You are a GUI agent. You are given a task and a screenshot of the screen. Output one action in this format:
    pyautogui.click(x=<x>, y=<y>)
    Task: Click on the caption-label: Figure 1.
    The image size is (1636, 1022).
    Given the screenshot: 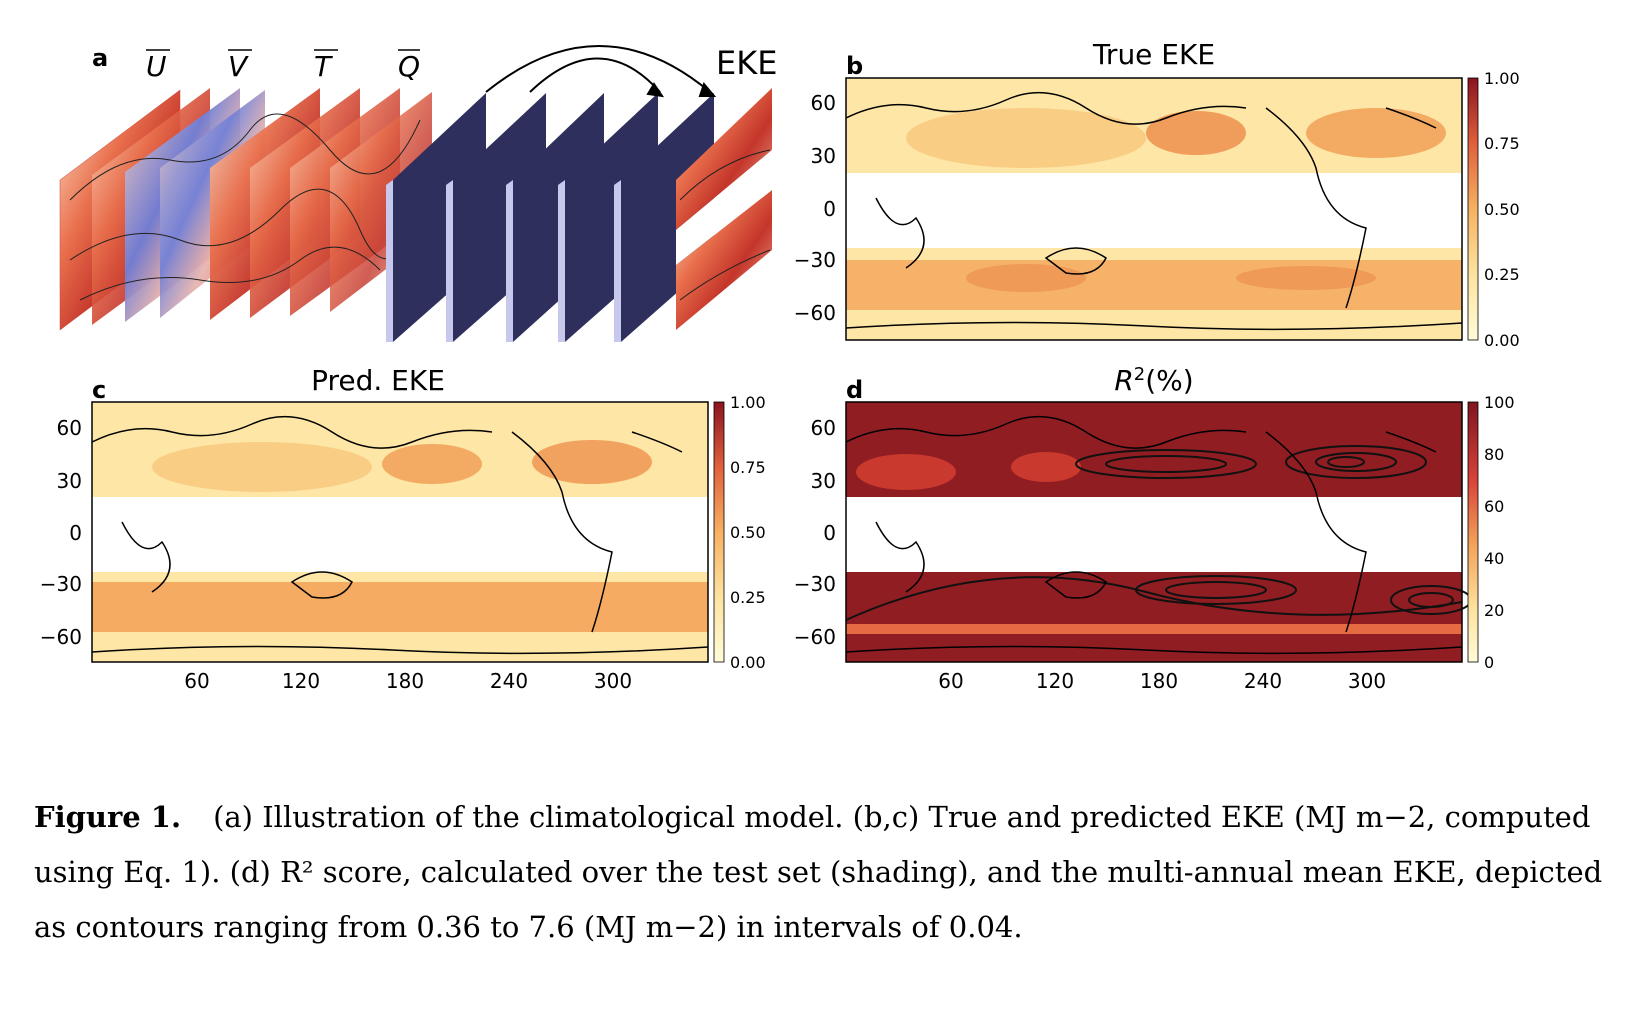 What is the action you would take?
    pyautogui.click(x=108, y=817)
    